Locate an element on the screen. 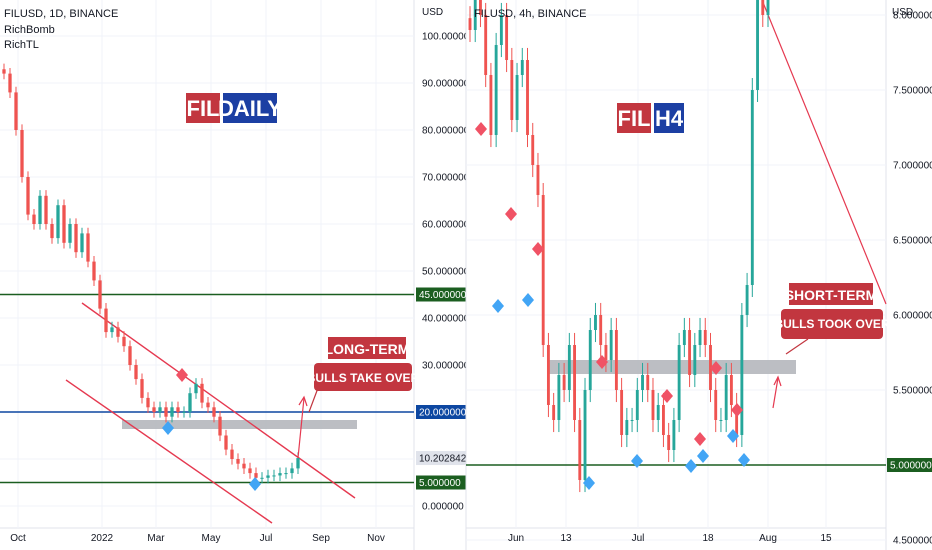 The height and width of the screenshot is (550, 932). daily-badge-right-box is located at coordinates (250, 108).